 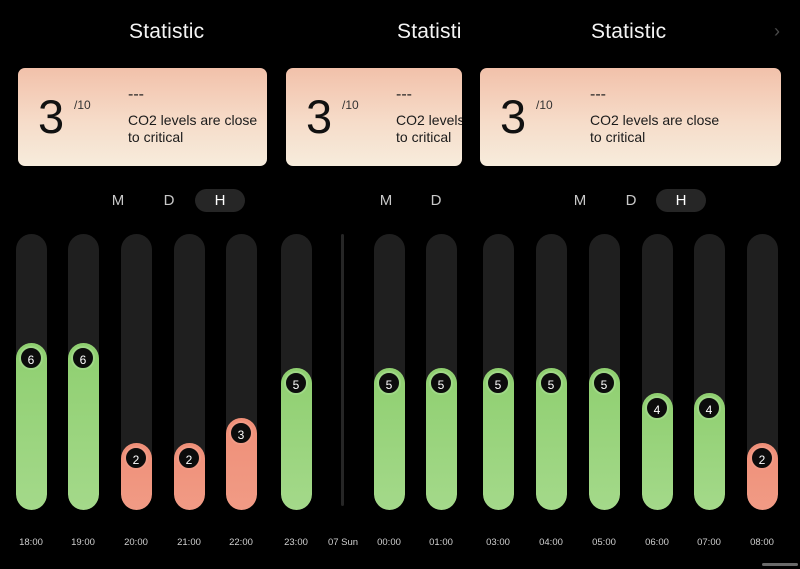 I want to click on x-tick-label: 20:00, so click(x=136, y=542).